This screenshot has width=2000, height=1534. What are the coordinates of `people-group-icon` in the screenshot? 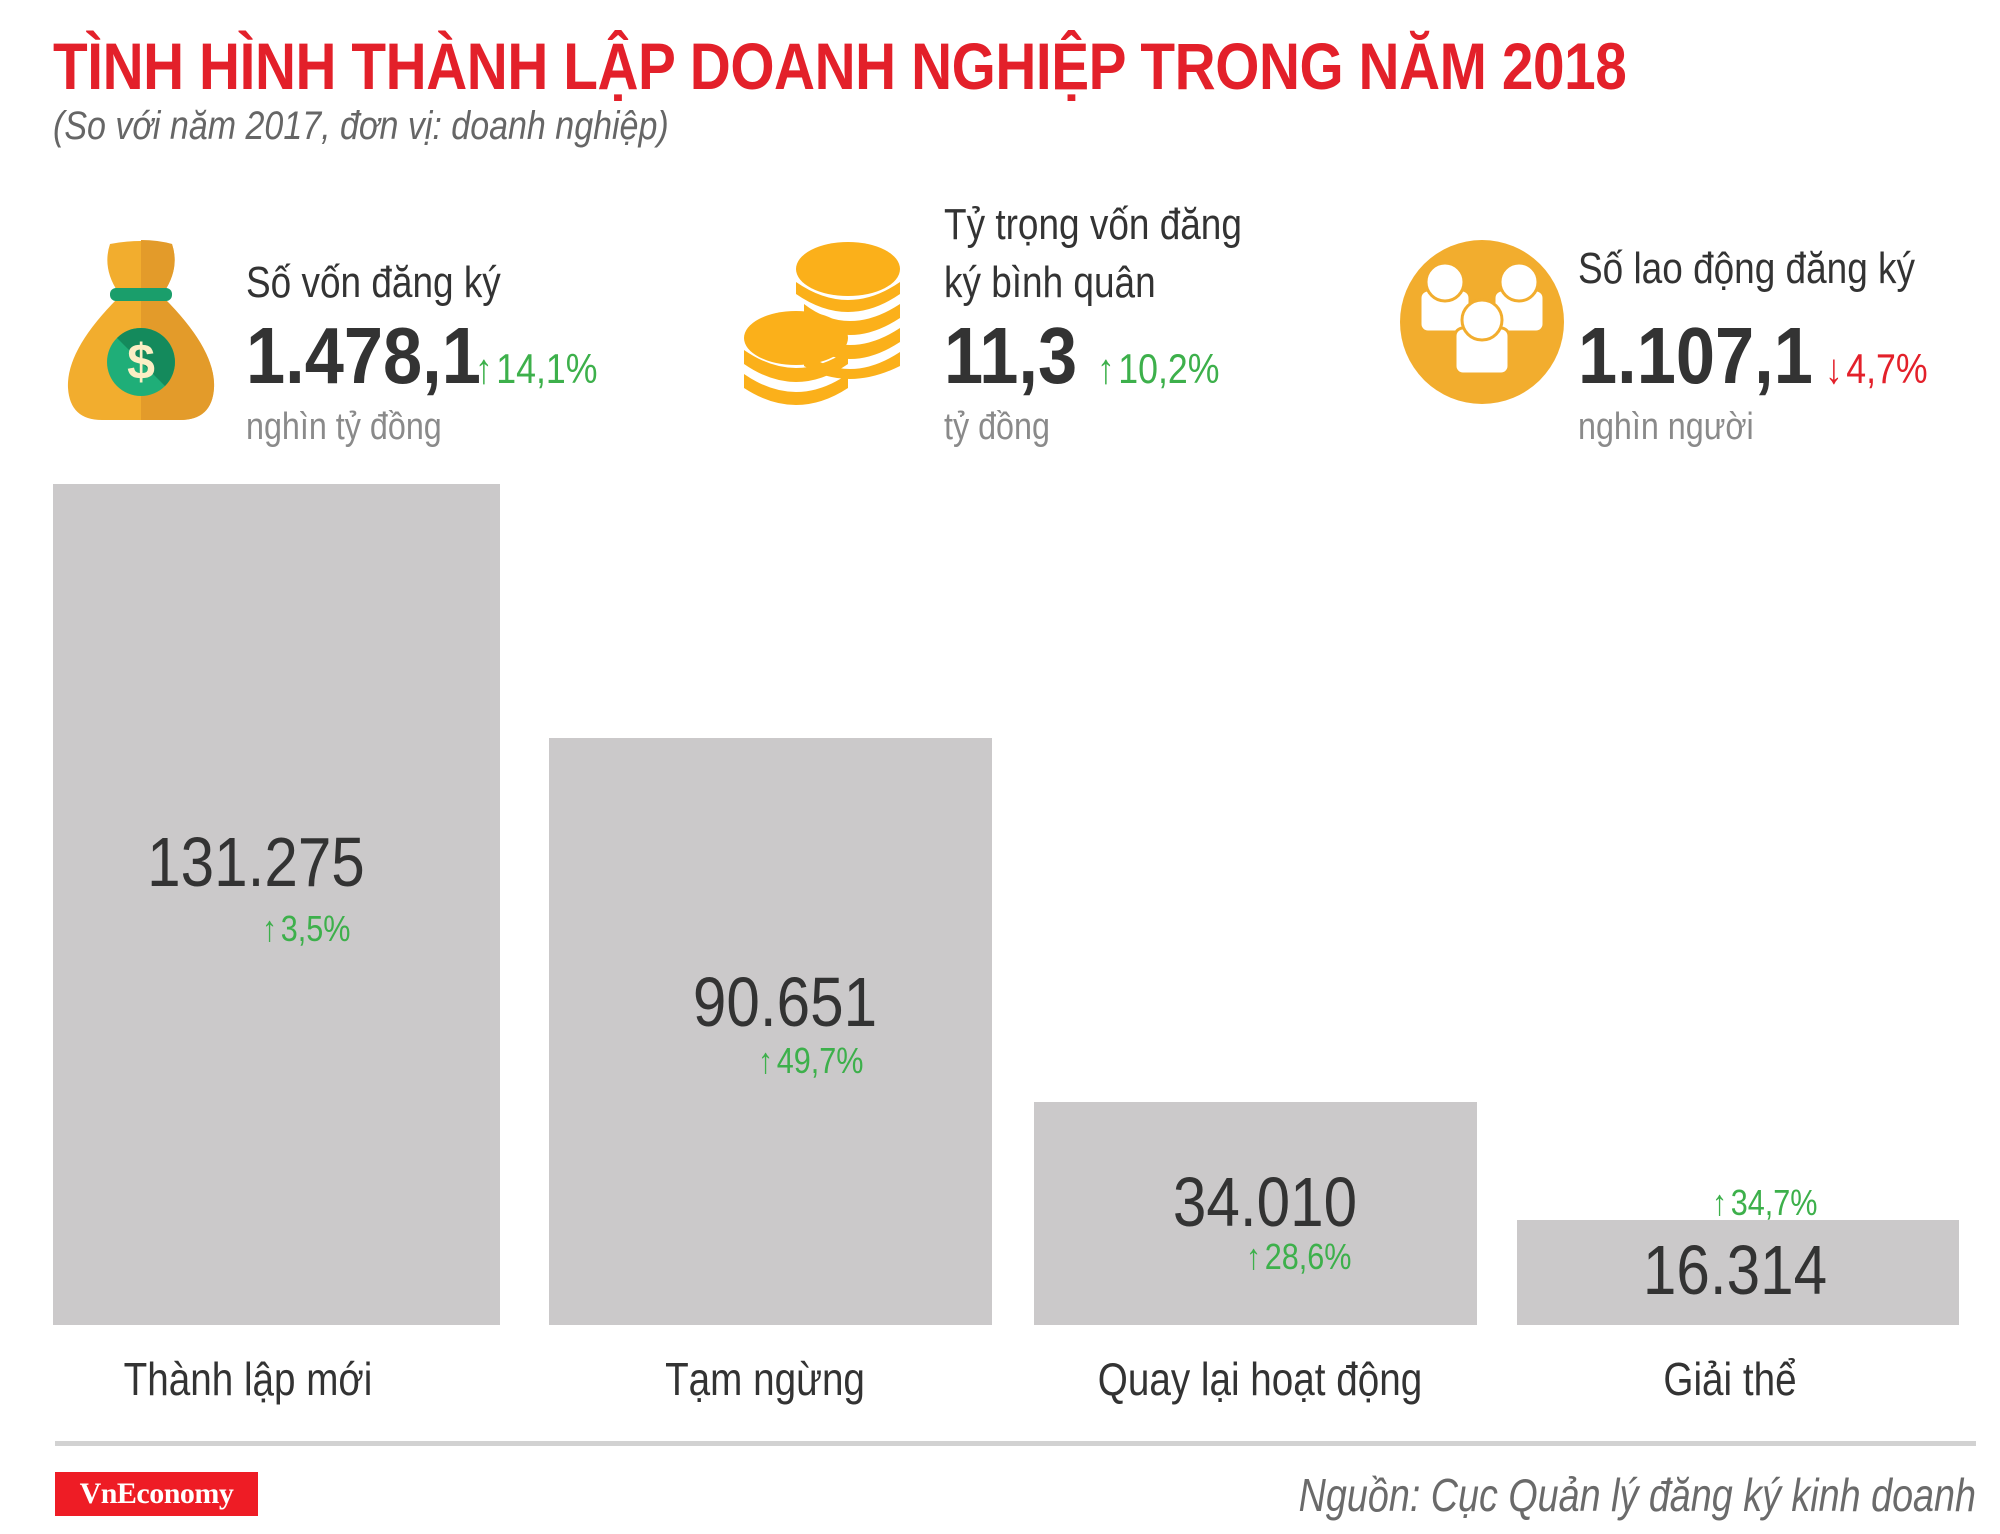 It's located at (1482, 322).